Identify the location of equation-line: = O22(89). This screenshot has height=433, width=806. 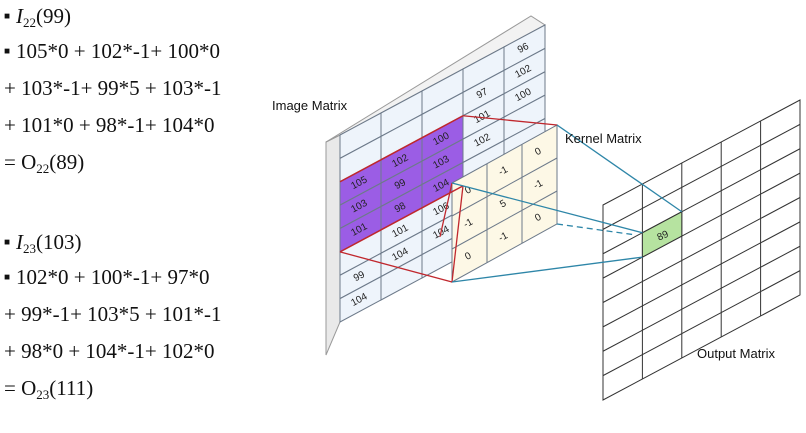
(44, 163).